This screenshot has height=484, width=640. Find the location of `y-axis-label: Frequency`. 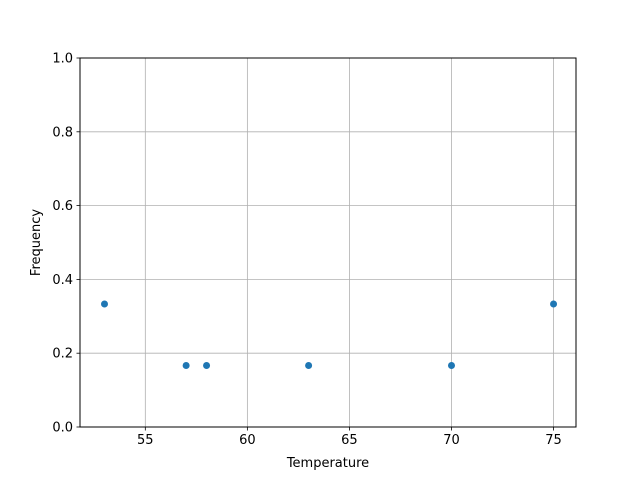

y-axis-label: Frequency is located at coordinates (36, 242).